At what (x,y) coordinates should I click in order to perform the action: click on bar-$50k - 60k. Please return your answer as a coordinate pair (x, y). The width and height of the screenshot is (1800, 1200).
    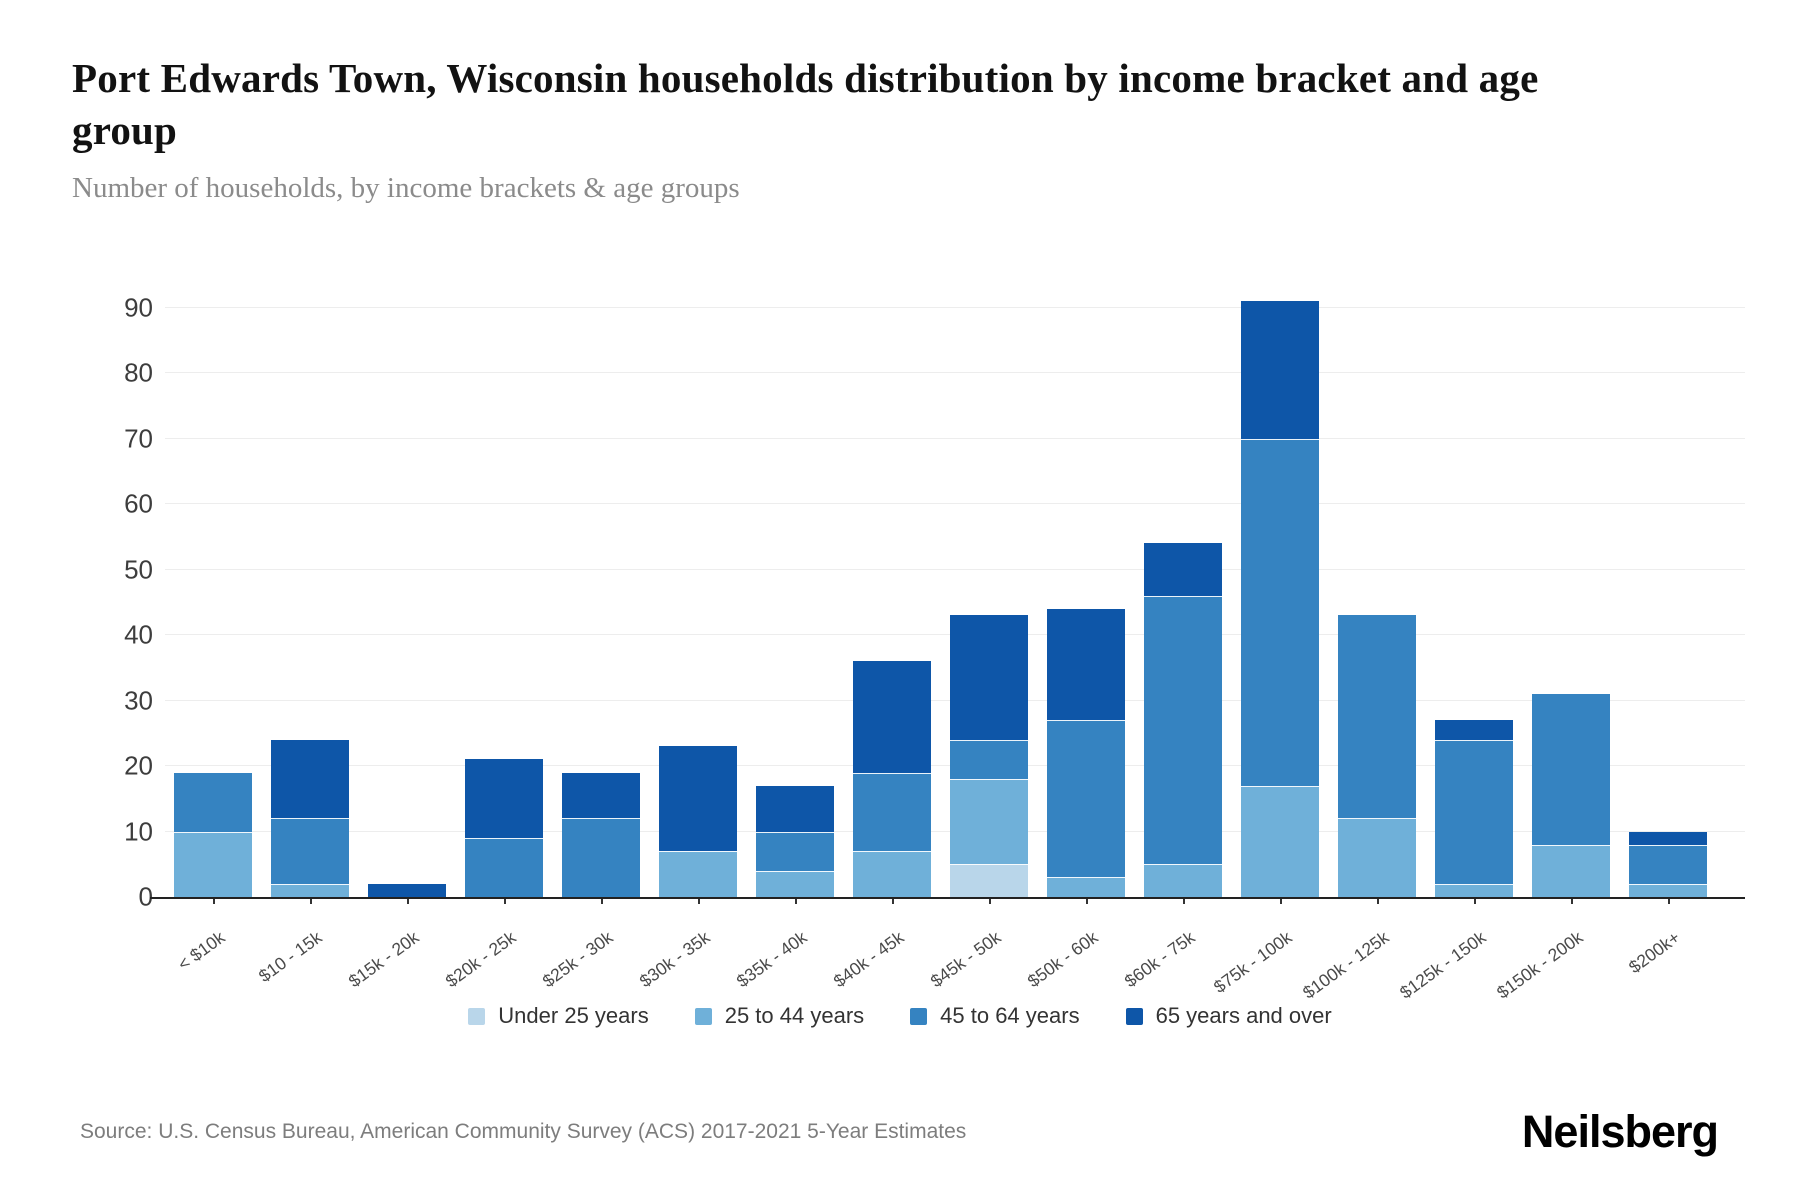
    Looking at the image, I should click on (1086, 602).